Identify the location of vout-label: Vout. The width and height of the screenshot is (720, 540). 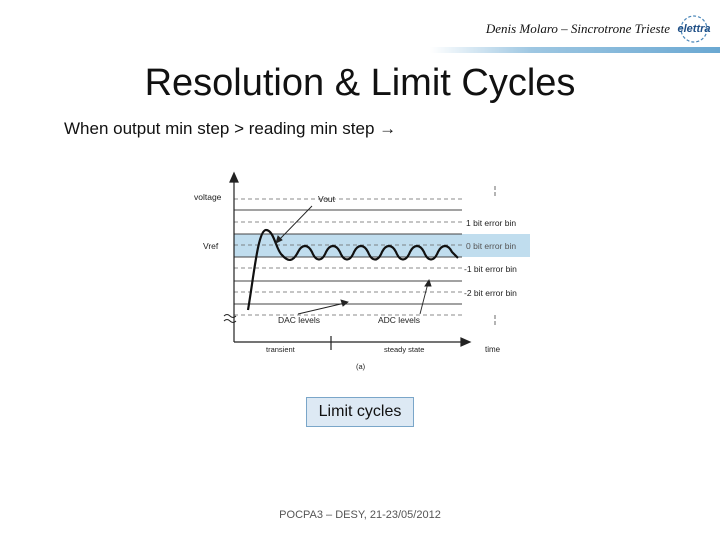
(327, 199).